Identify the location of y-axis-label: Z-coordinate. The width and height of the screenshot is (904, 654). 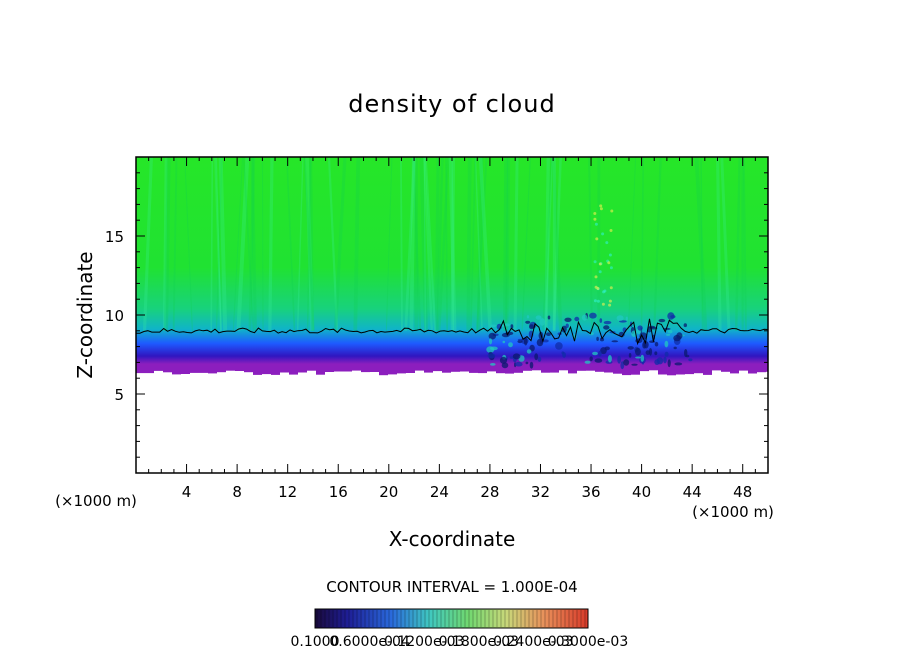
(85, 314).